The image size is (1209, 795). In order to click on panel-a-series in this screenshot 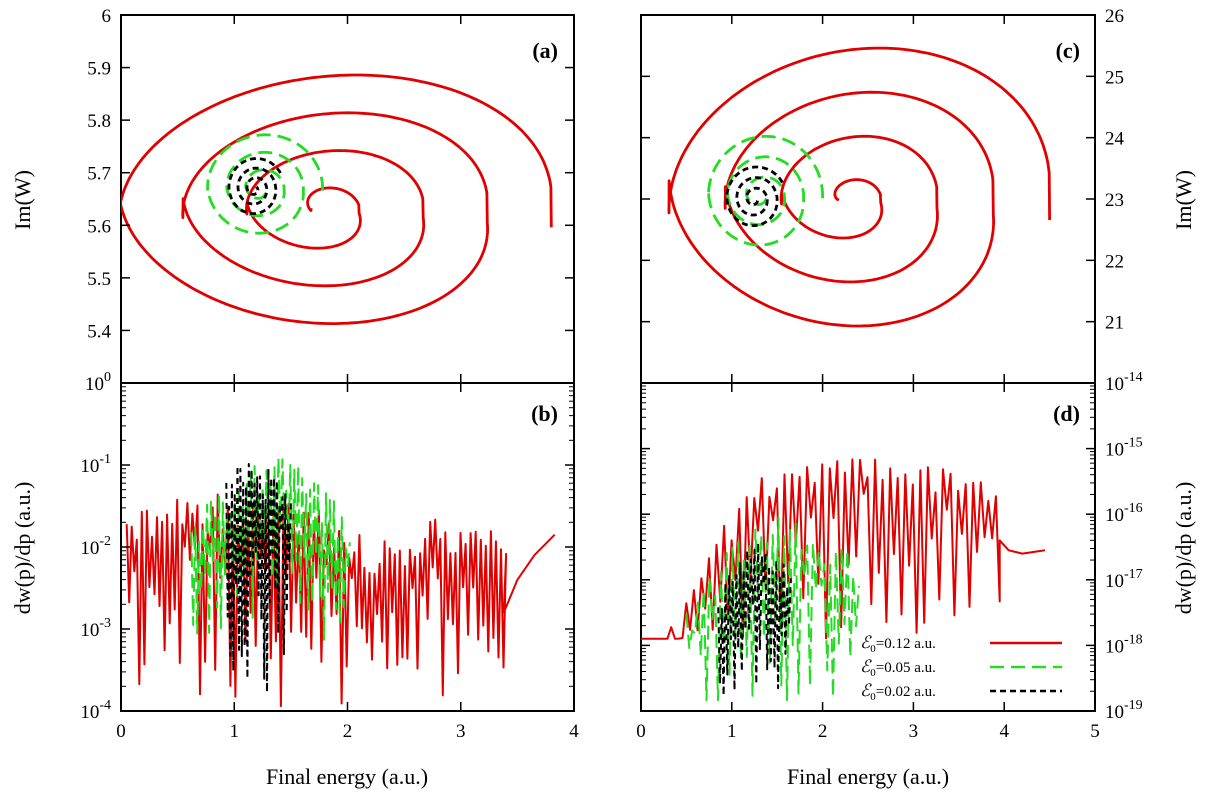, I will do `click(337, 199)`.